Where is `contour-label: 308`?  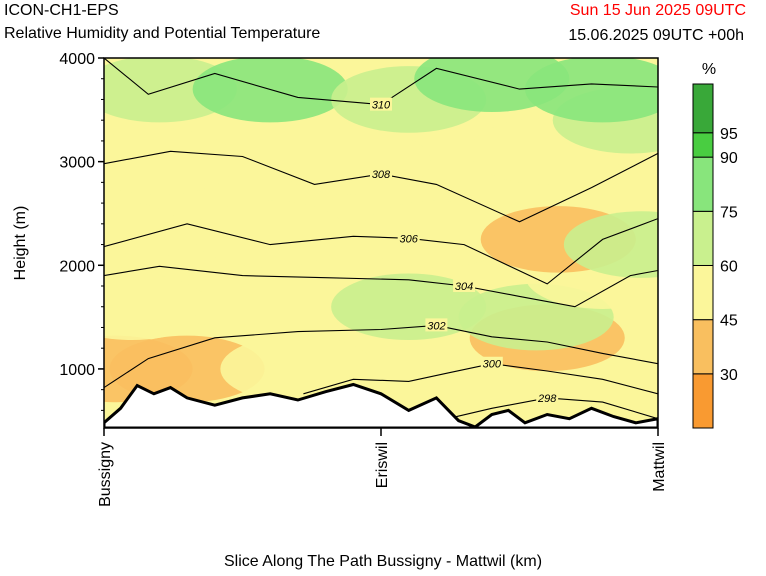 contour-label: 308 is located at coordinates (381, 175).